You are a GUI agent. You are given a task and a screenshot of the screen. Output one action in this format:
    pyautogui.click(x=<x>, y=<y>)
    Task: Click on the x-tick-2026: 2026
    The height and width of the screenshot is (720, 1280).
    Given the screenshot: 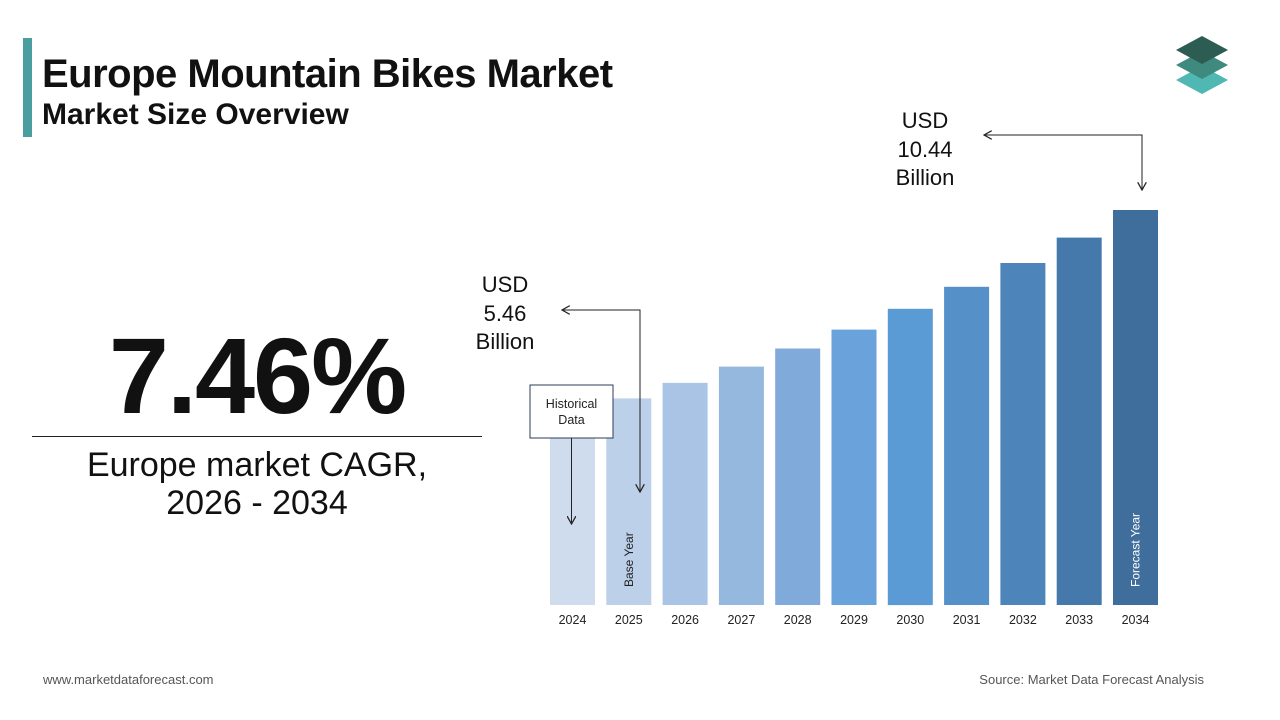 What is the action you would take?
    pyautogui.click(x=685, y=620)
    